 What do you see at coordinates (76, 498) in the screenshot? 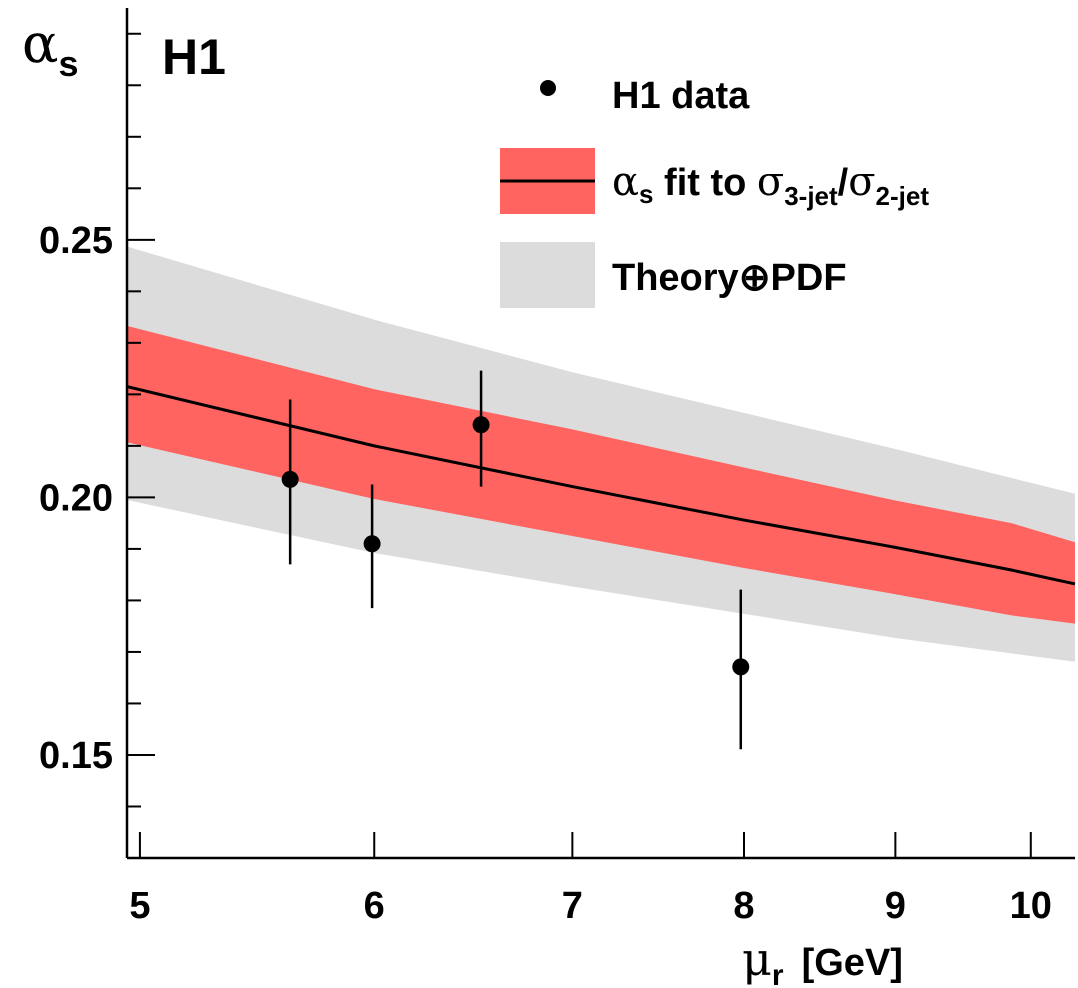
I see `y-tick-label: 0.20` at bounding box center [76, 498].